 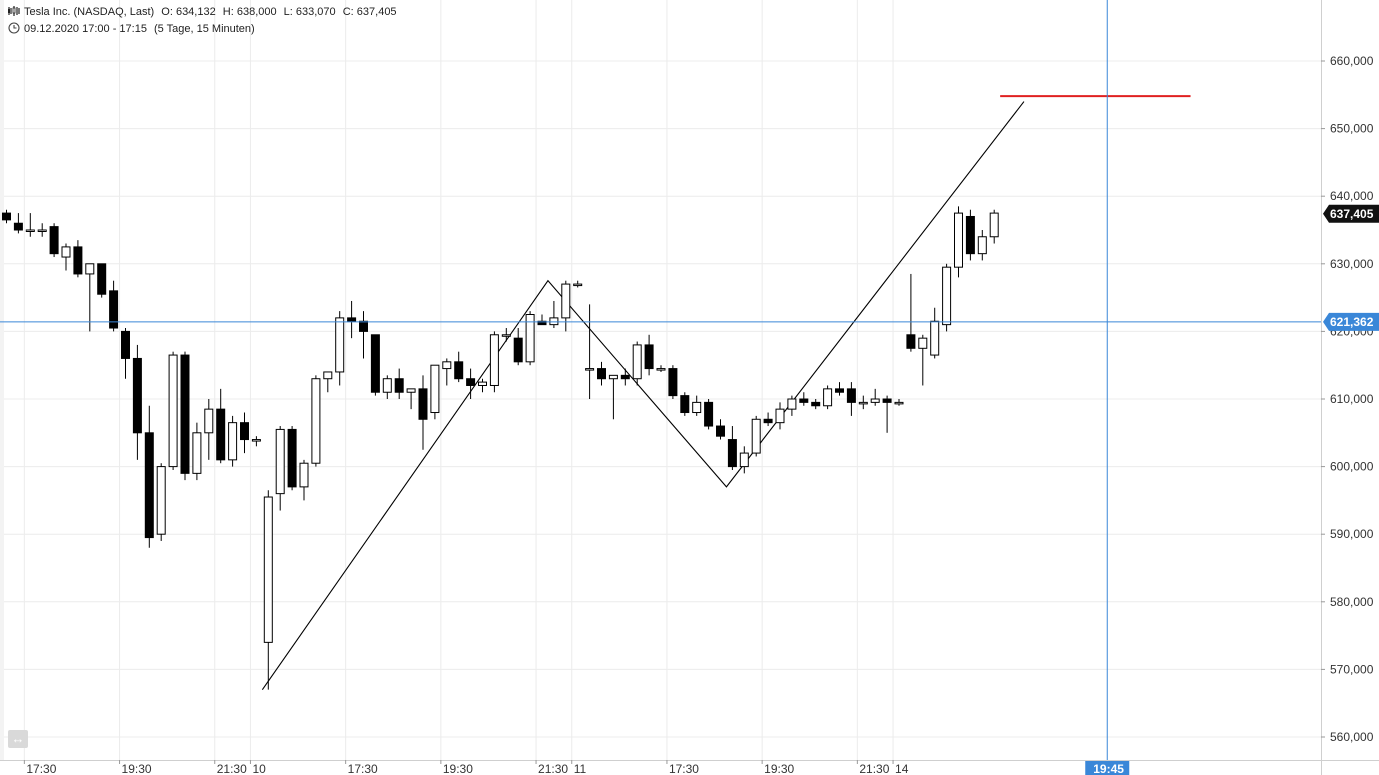 What do you see at coordinates (1352, 737) in the screenshot?
I see `y-tick-label: 560,000` at bounding box center [1352, 737].